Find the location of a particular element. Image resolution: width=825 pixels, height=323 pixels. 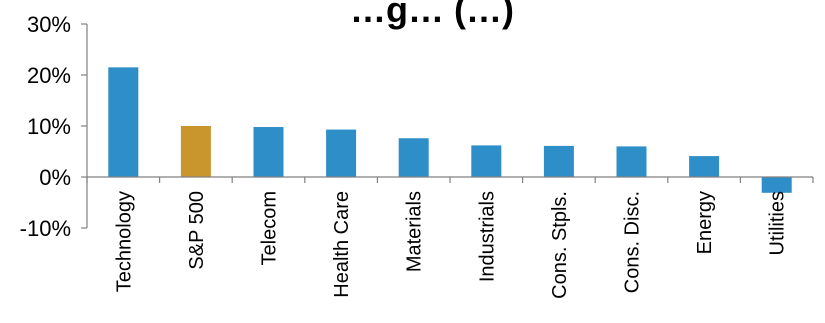

y-tick-label: 10% is located at coordinates (49, 126).